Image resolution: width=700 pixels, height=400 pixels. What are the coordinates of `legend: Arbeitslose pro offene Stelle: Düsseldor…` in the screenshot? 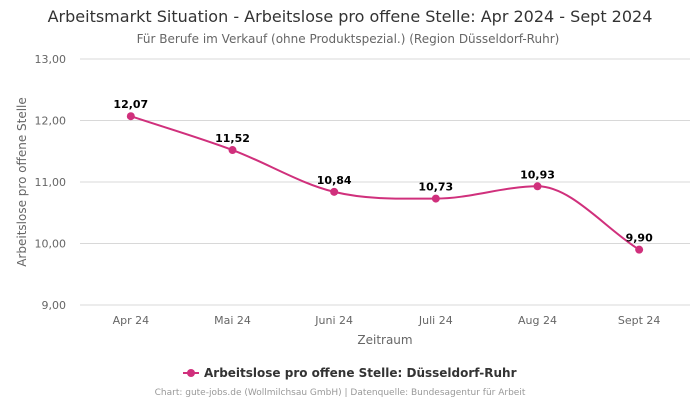 It's located at (350, 373).